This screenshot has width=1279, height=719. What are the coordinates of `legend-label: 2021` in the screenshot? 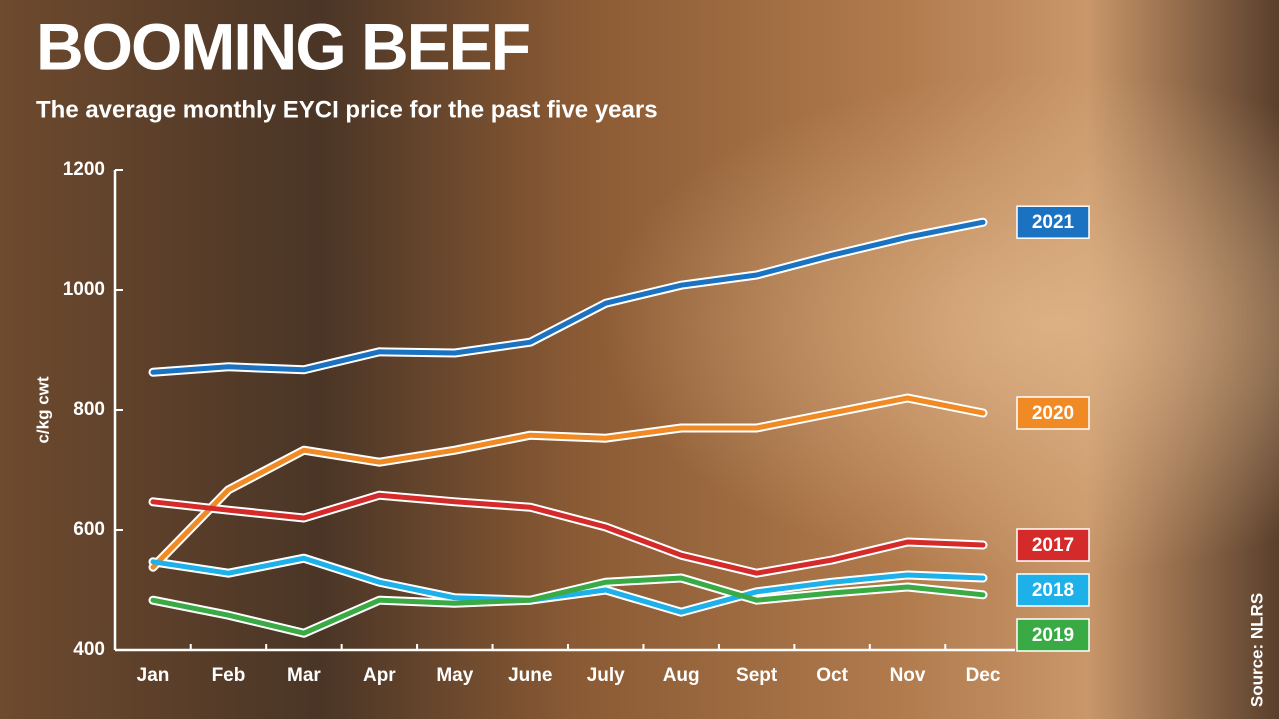 It's located at (1053, 222).